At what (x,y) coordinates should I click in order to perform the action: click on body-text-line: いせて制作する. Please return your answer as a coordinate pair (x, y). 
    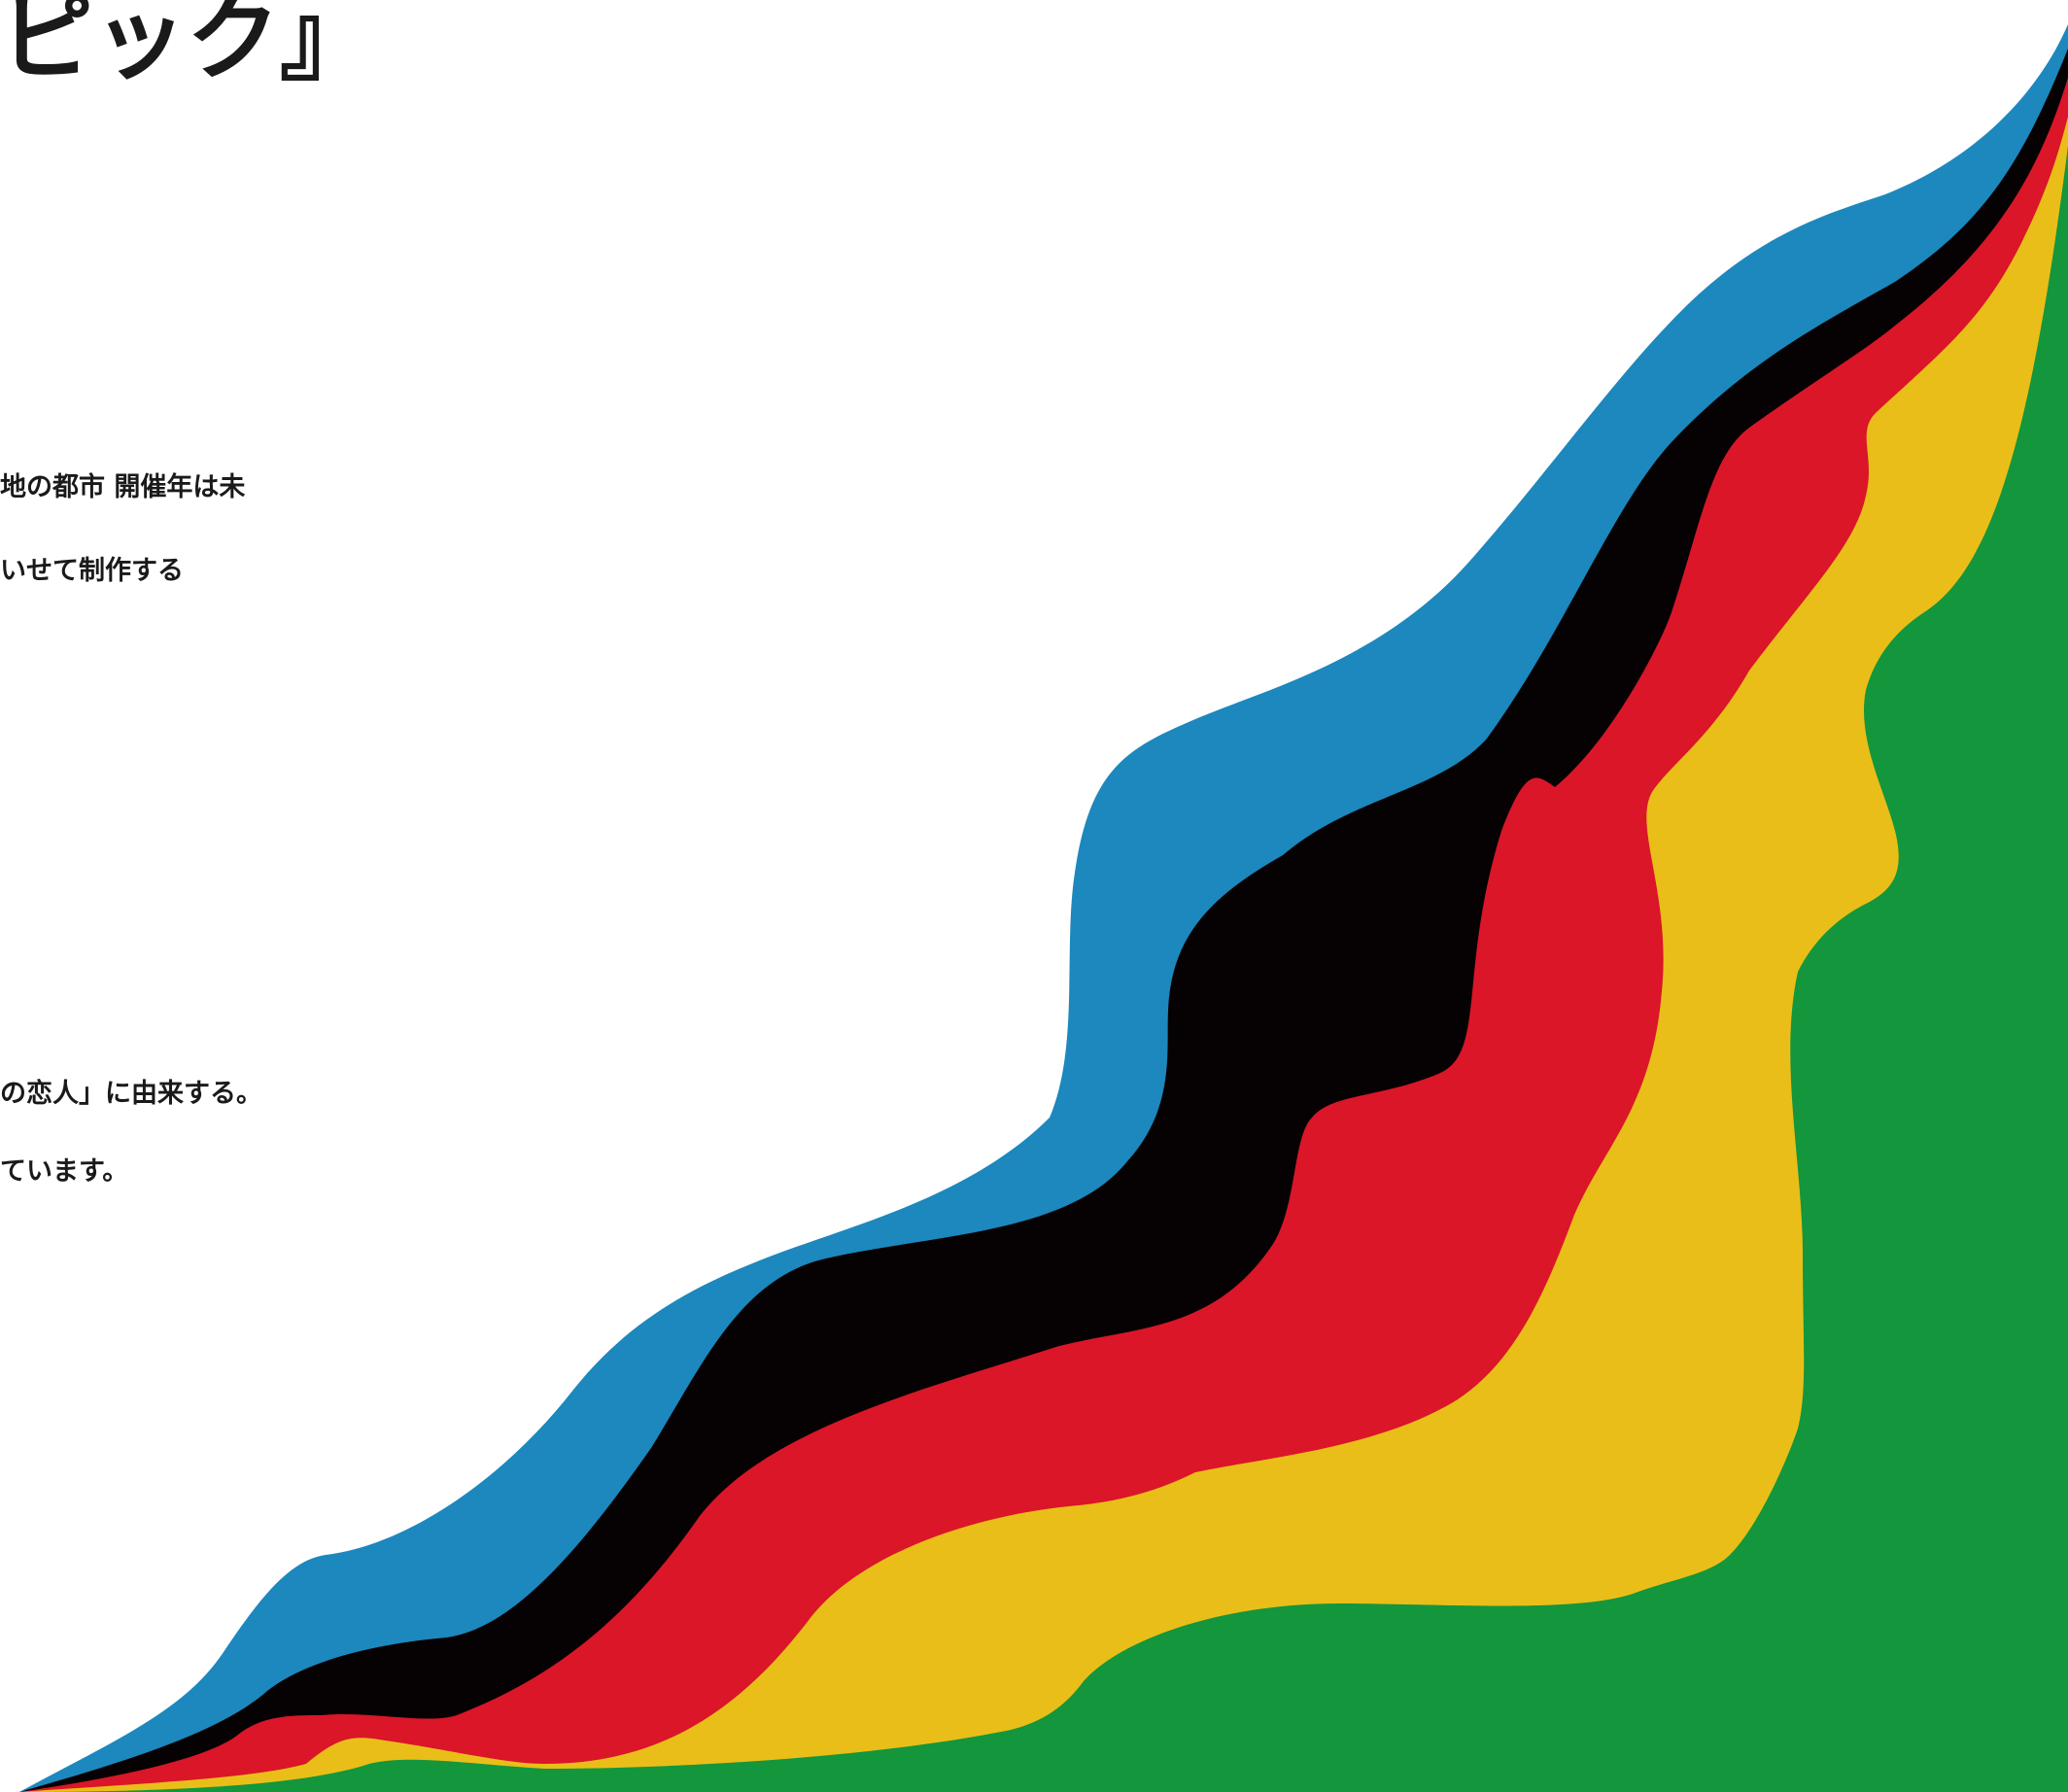
    Looking at the image, I should click on (92, 571).